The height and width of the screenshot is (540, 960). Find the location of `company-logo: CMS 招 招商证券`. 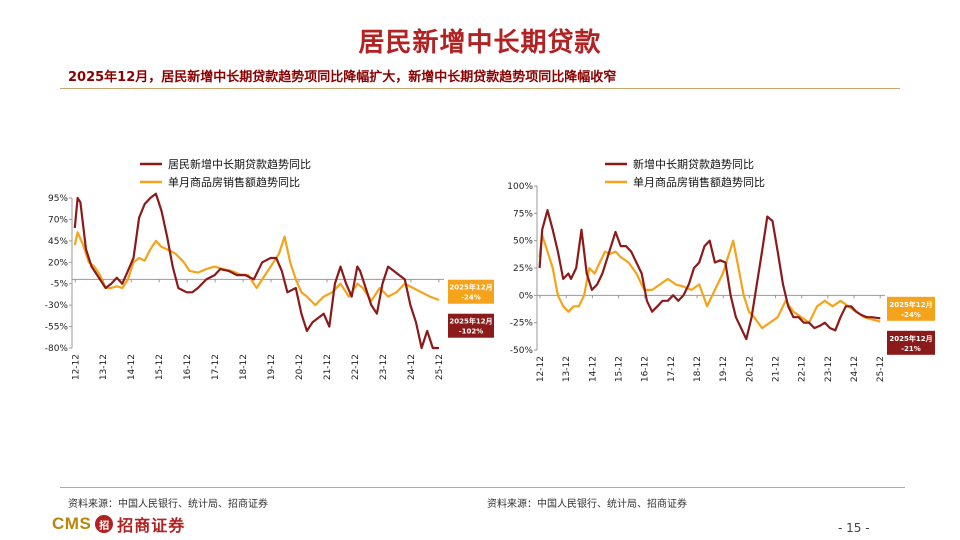

company-logo: CMS 招 招商证券 is located at coordinates (118, 524).